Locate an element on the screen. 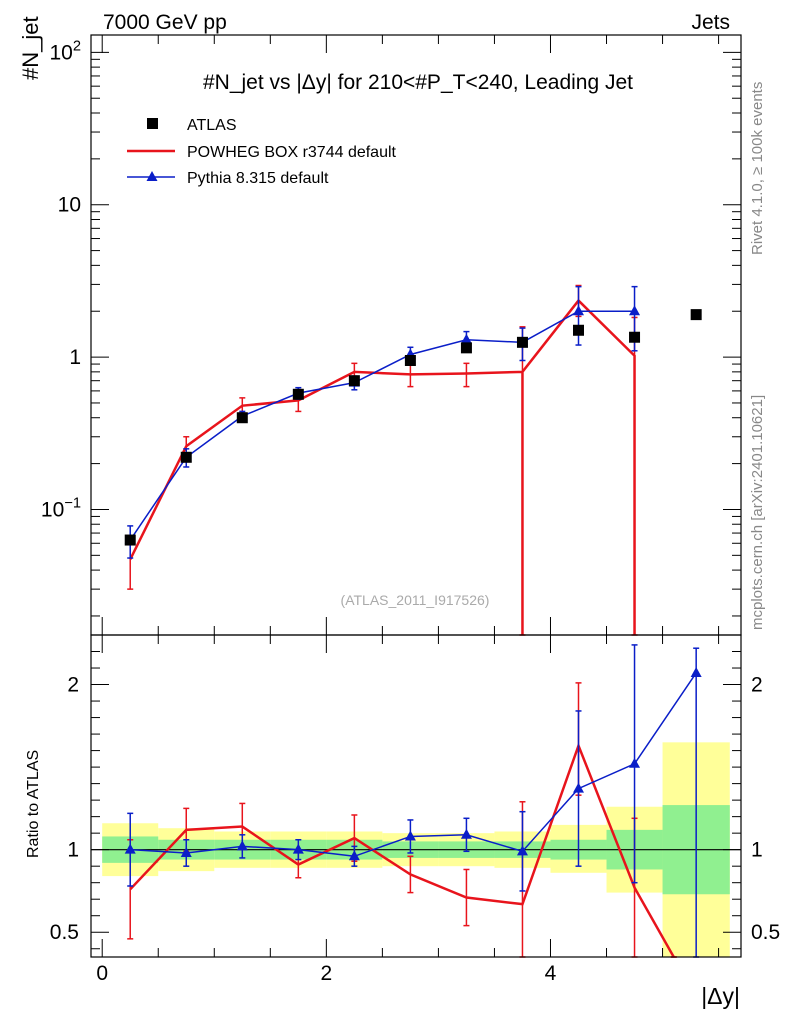  side-label-bottom: mcplots.cern.ch [arXiv:2401.10621] is located at coordinates (757, 512).